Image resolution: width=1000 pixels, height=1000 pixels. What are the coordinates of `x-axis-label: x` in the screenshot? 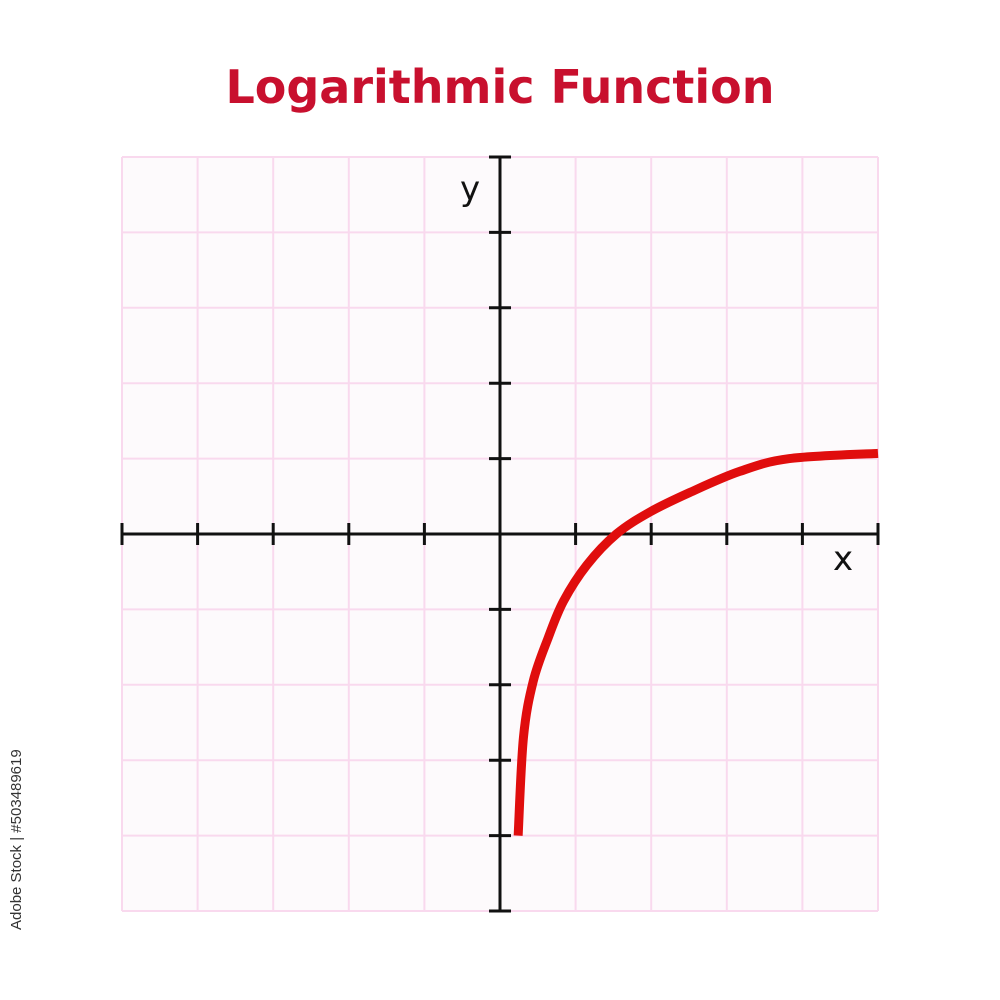 It's located at (843, 559).